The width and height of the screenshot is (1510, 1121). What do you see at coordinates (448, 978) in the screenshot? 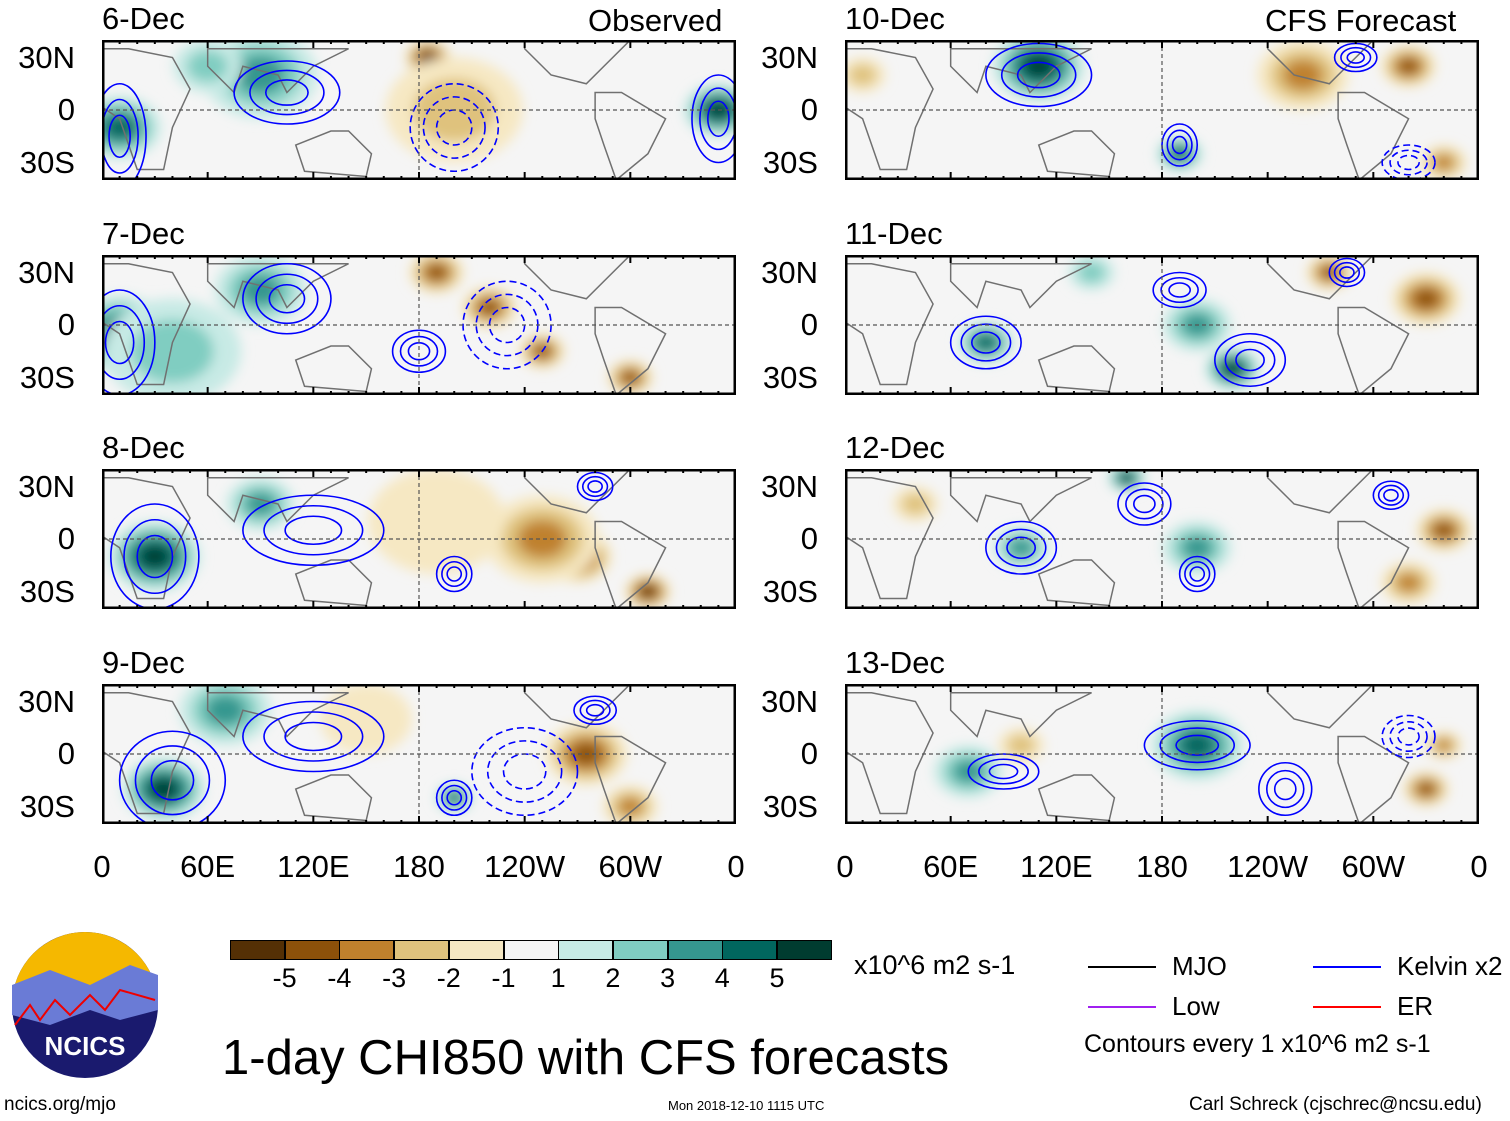
I see `colorbar-label: -2` at bounding box center [448, 978].